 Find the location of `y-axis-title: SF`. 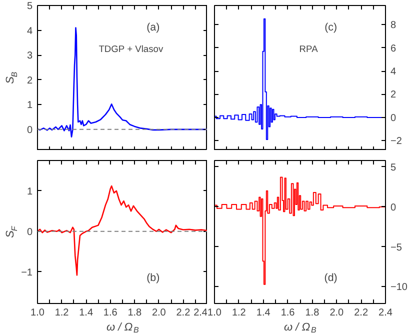

y-axis-title: SF is located at coordinates (11, 231).